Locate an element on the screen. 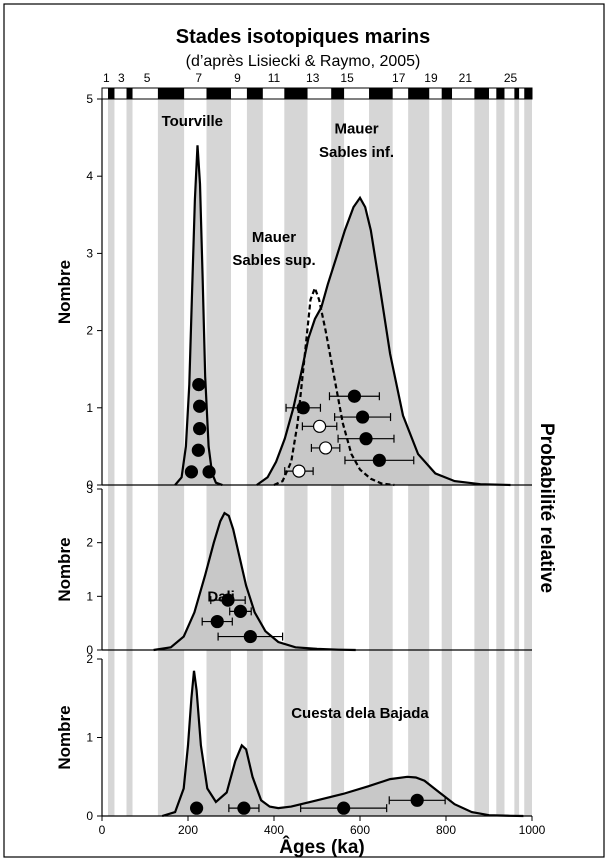  curve-label: Dali is located at coordinates (221, 597).